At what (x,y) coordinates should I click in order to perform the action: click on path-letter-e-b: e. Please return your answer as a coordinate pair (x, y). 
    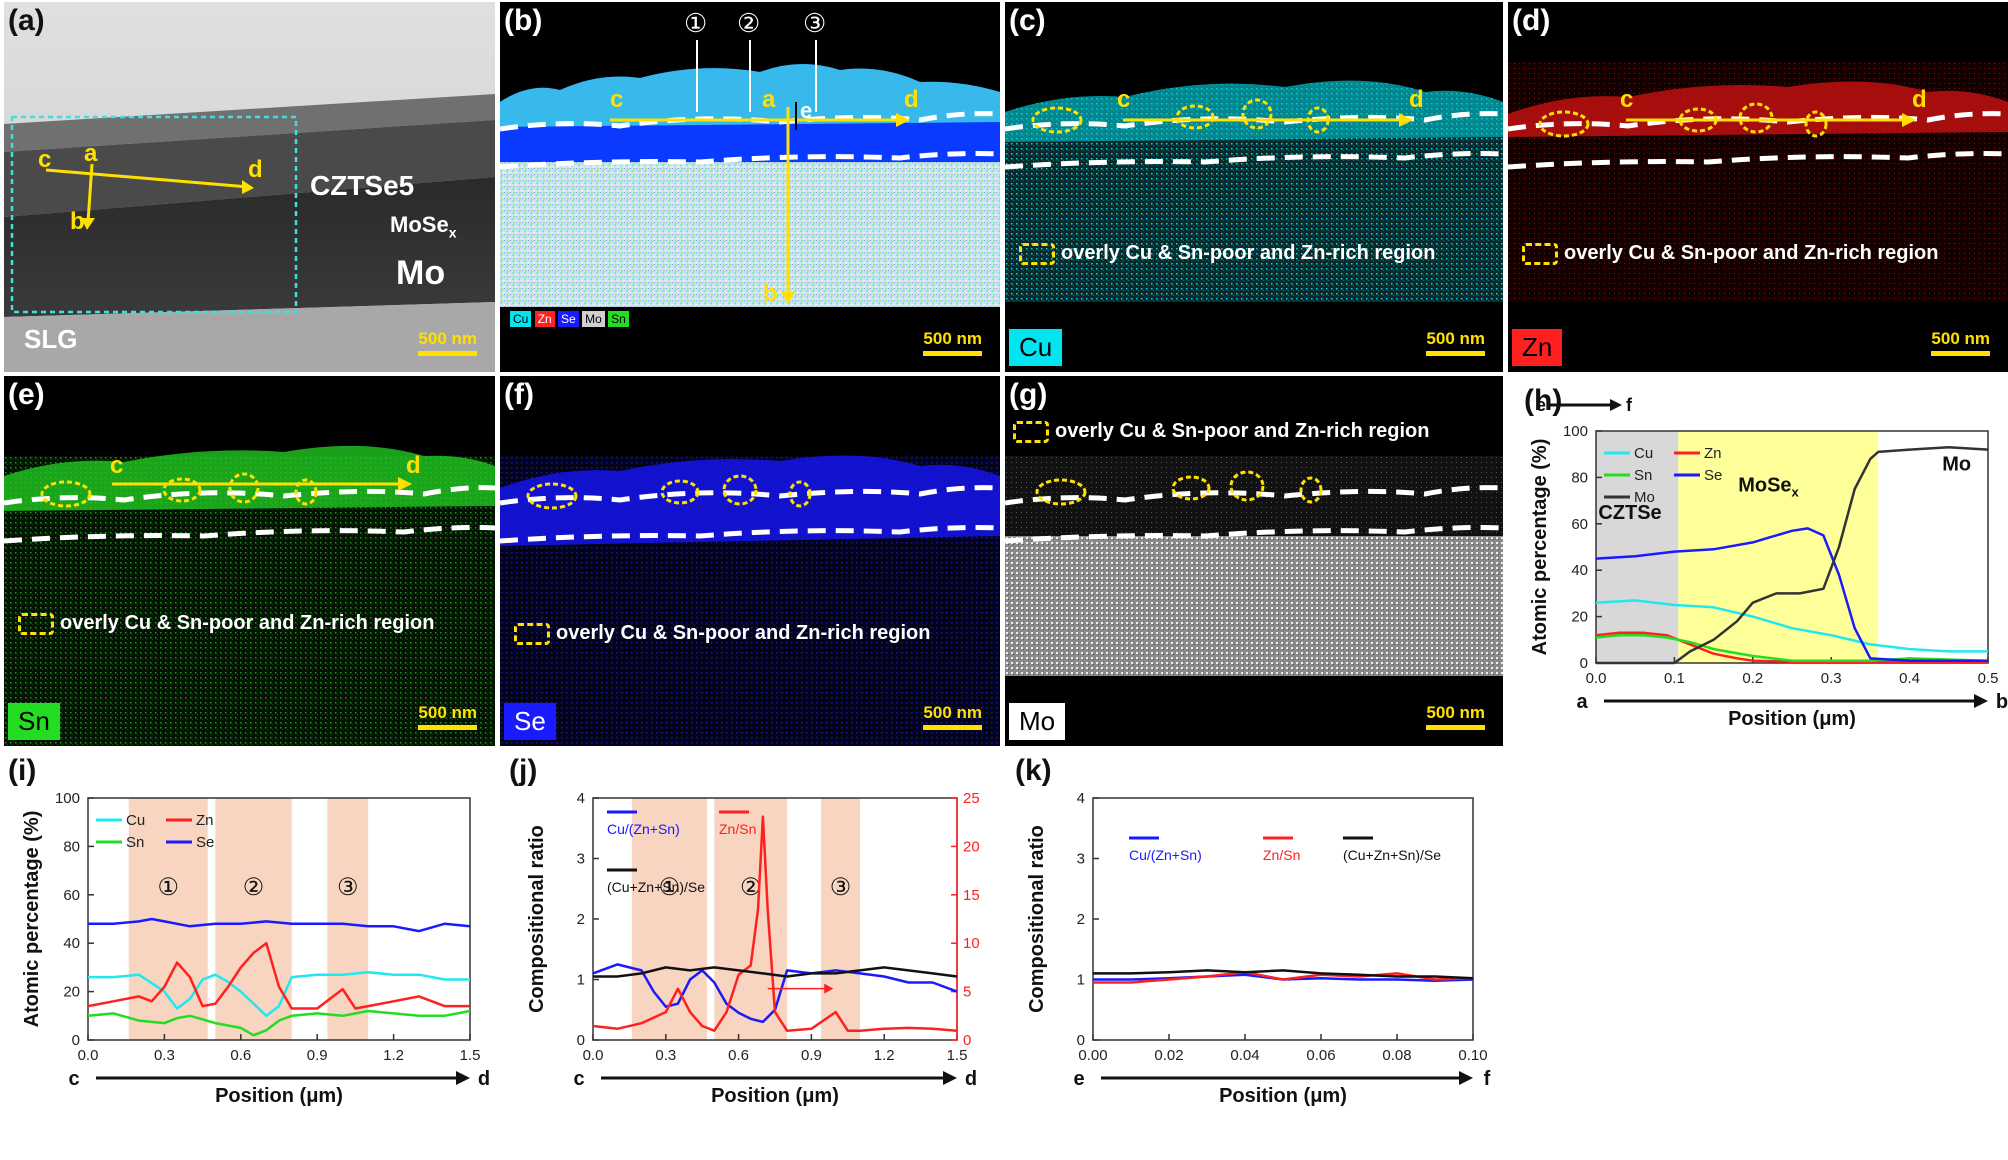
    Looking at the image, I should click on (806, 110).